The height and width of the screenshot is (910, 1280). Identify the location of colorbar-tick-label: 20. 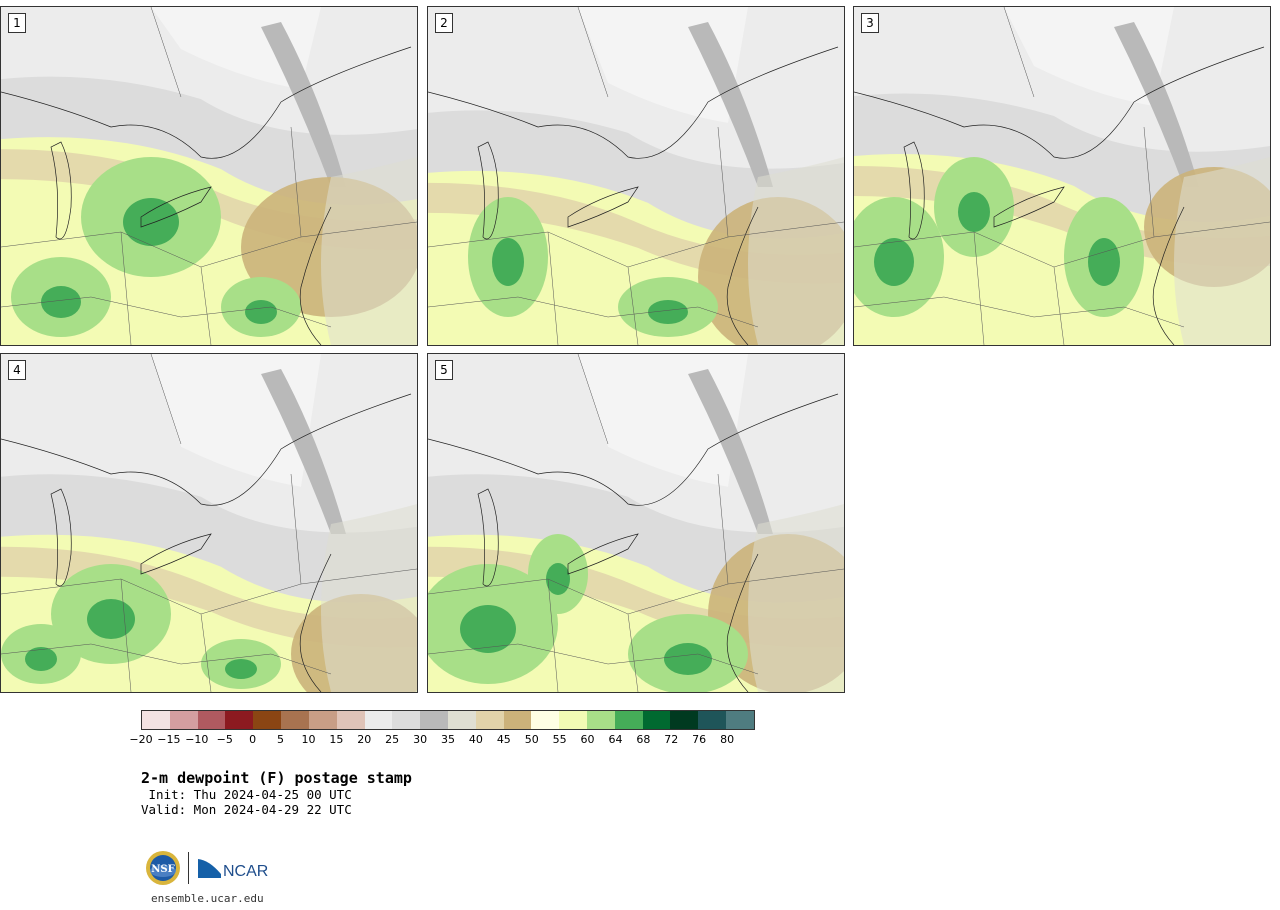
(364, 739).